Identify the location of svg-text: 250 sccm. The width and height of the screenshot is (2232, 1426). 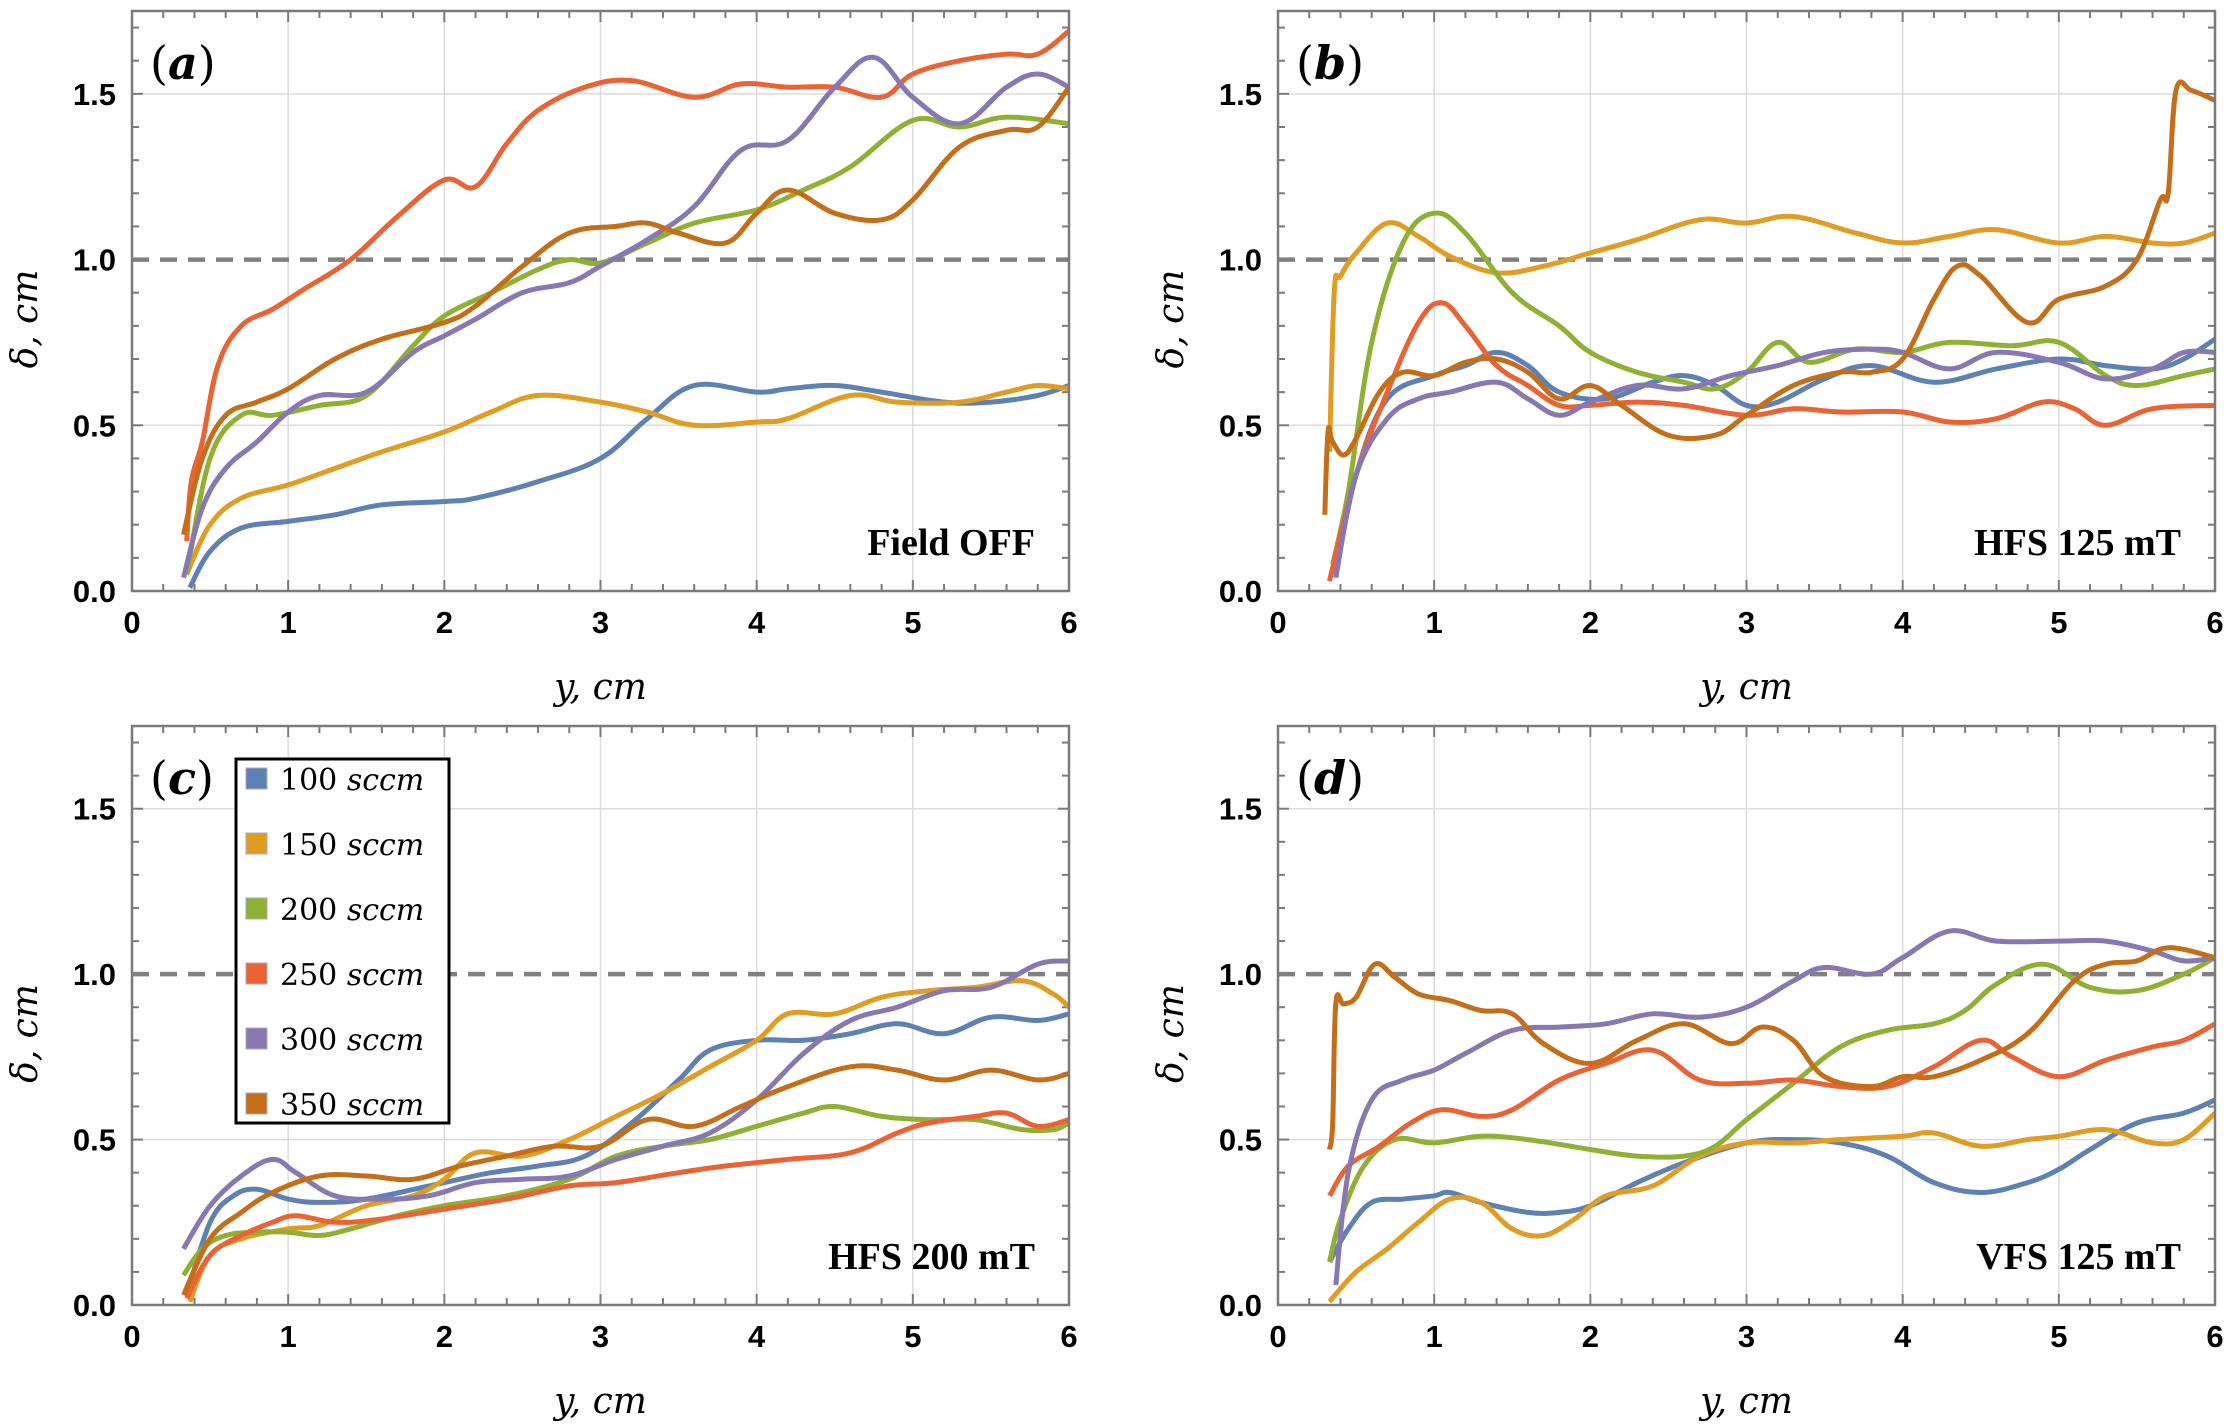
(352, 975).